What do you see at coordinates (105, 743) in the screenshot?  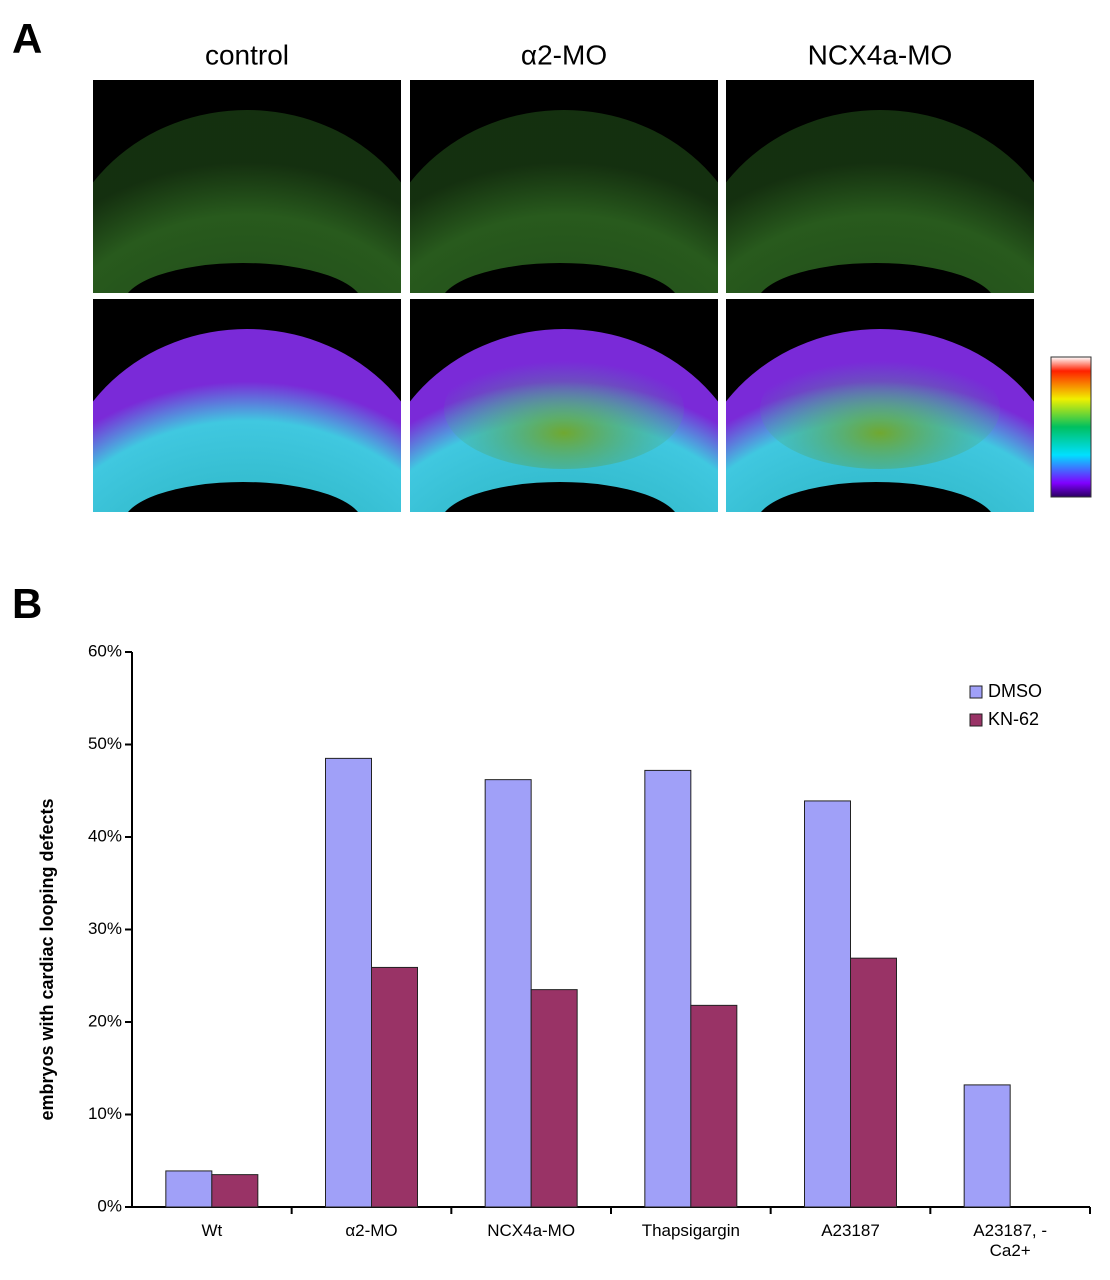 I see `y-tick-label: 50%` at bounding box center [105, 743].